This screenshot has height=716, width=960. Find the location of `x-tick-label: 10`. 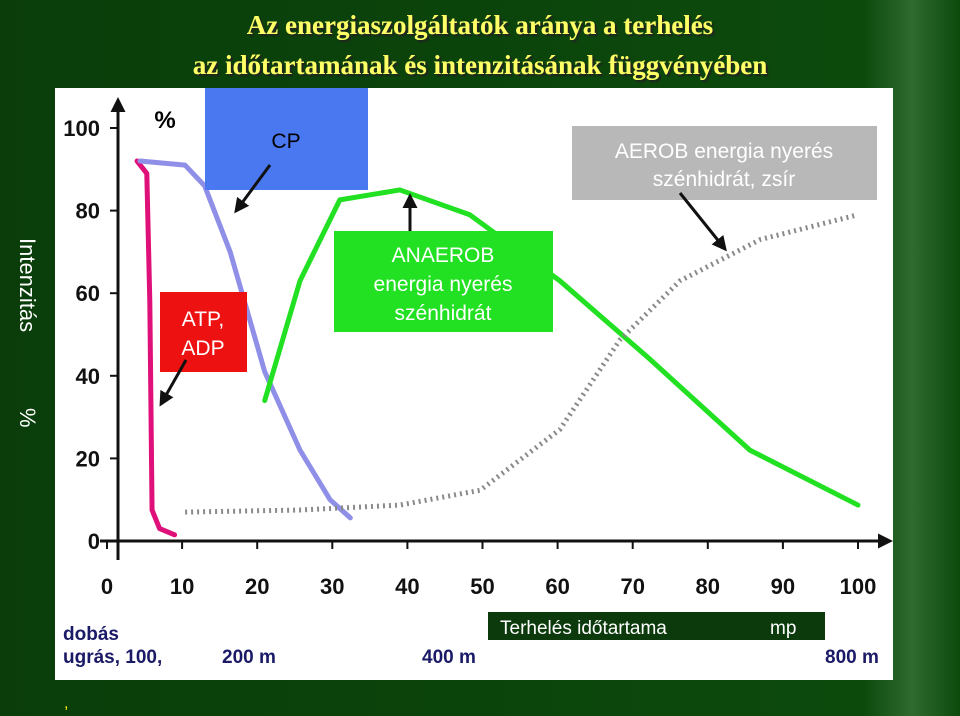

x-tick-label: 10 is located at coordinates (182, 586).